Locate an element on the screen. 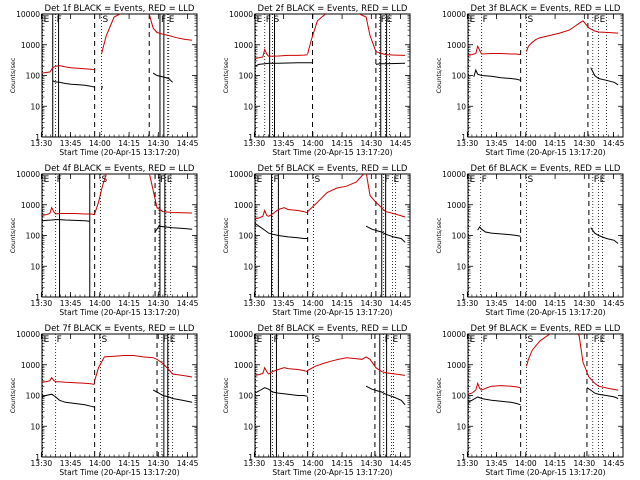 This screenshot has height=480, width=640. chart-title: Det 8f BLACK = Events, RED = LLD is located at coordinates (333, 329).